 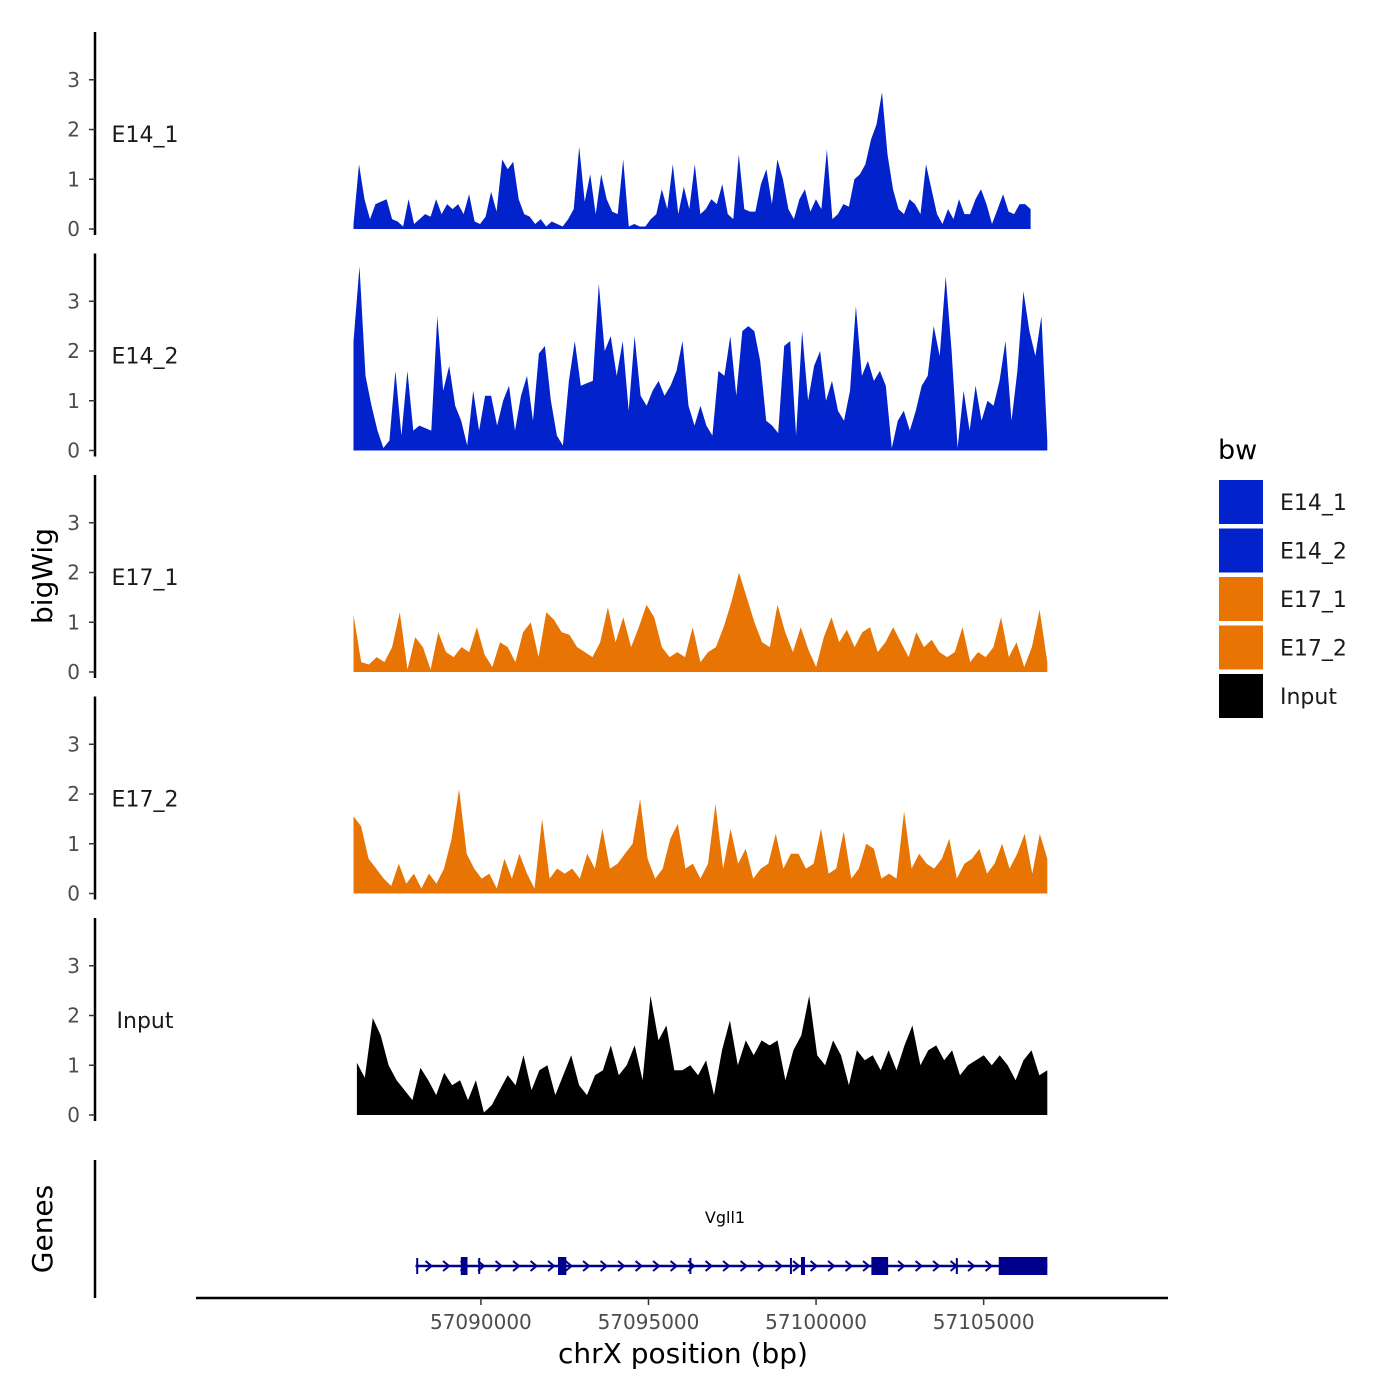 What do you see at coordinates (570, 1229) in the screenshot?
I see `genes-panel: Vgll1` at bounding box center [570, 1229].